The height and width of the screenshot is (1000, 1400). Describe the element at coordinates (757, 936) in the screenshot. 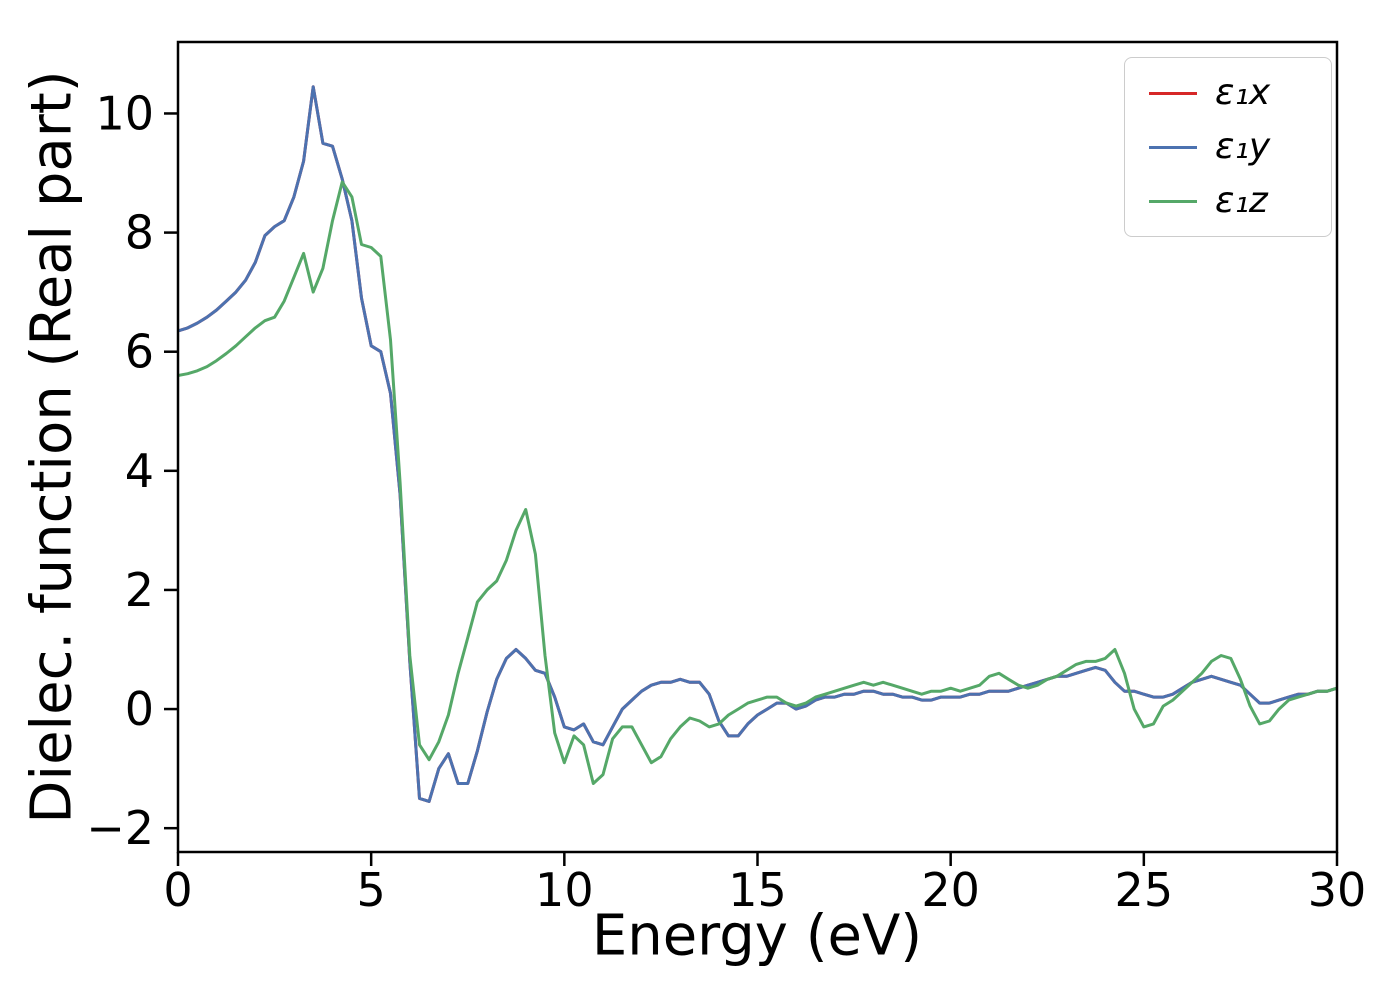

I see `x-axis-label: Energy (eV)` at that location.